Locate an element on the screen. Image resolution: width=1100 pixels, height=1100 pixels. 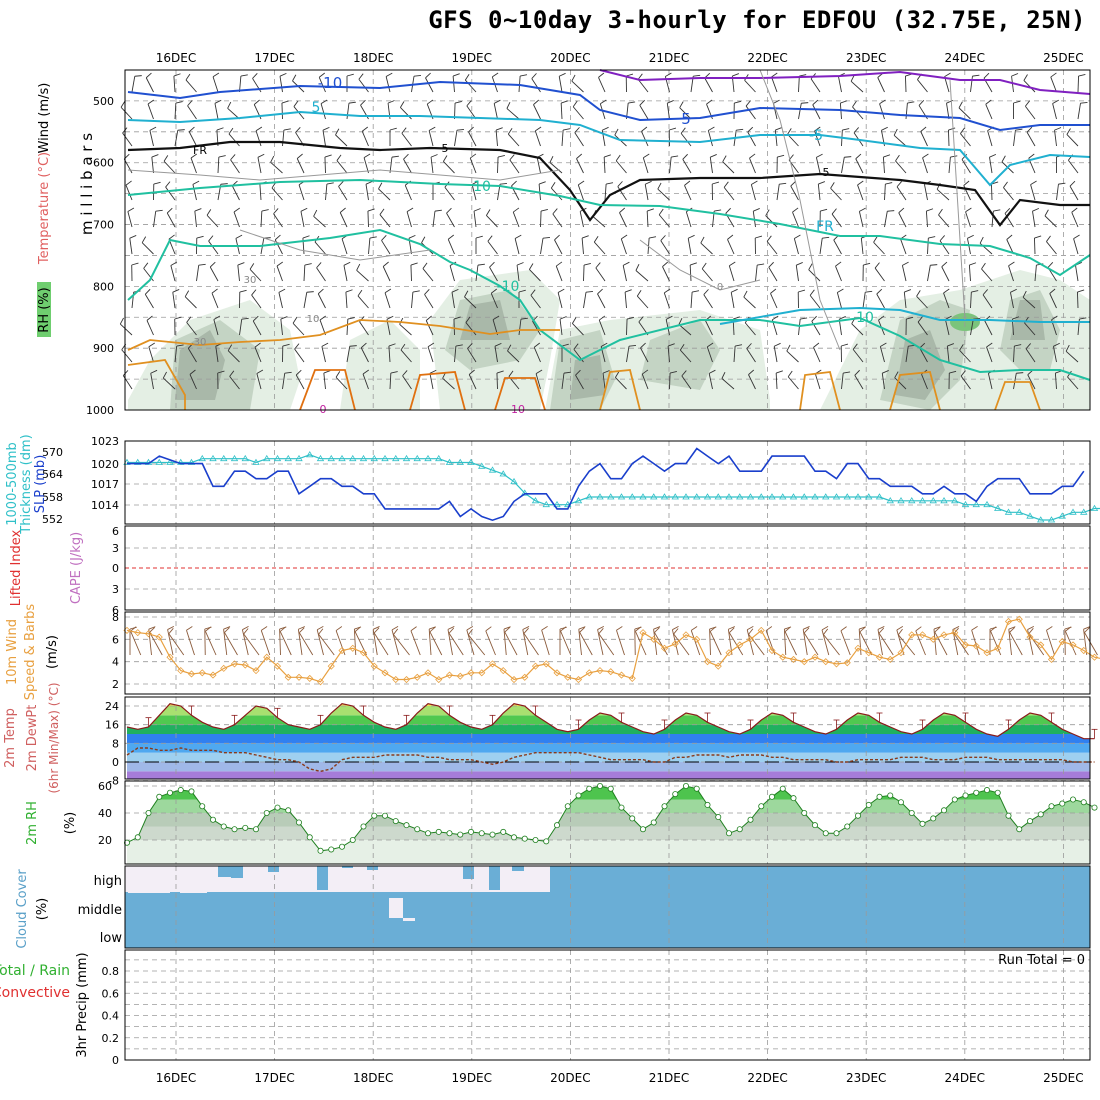
rh-band is located at coordinates (608, 852).